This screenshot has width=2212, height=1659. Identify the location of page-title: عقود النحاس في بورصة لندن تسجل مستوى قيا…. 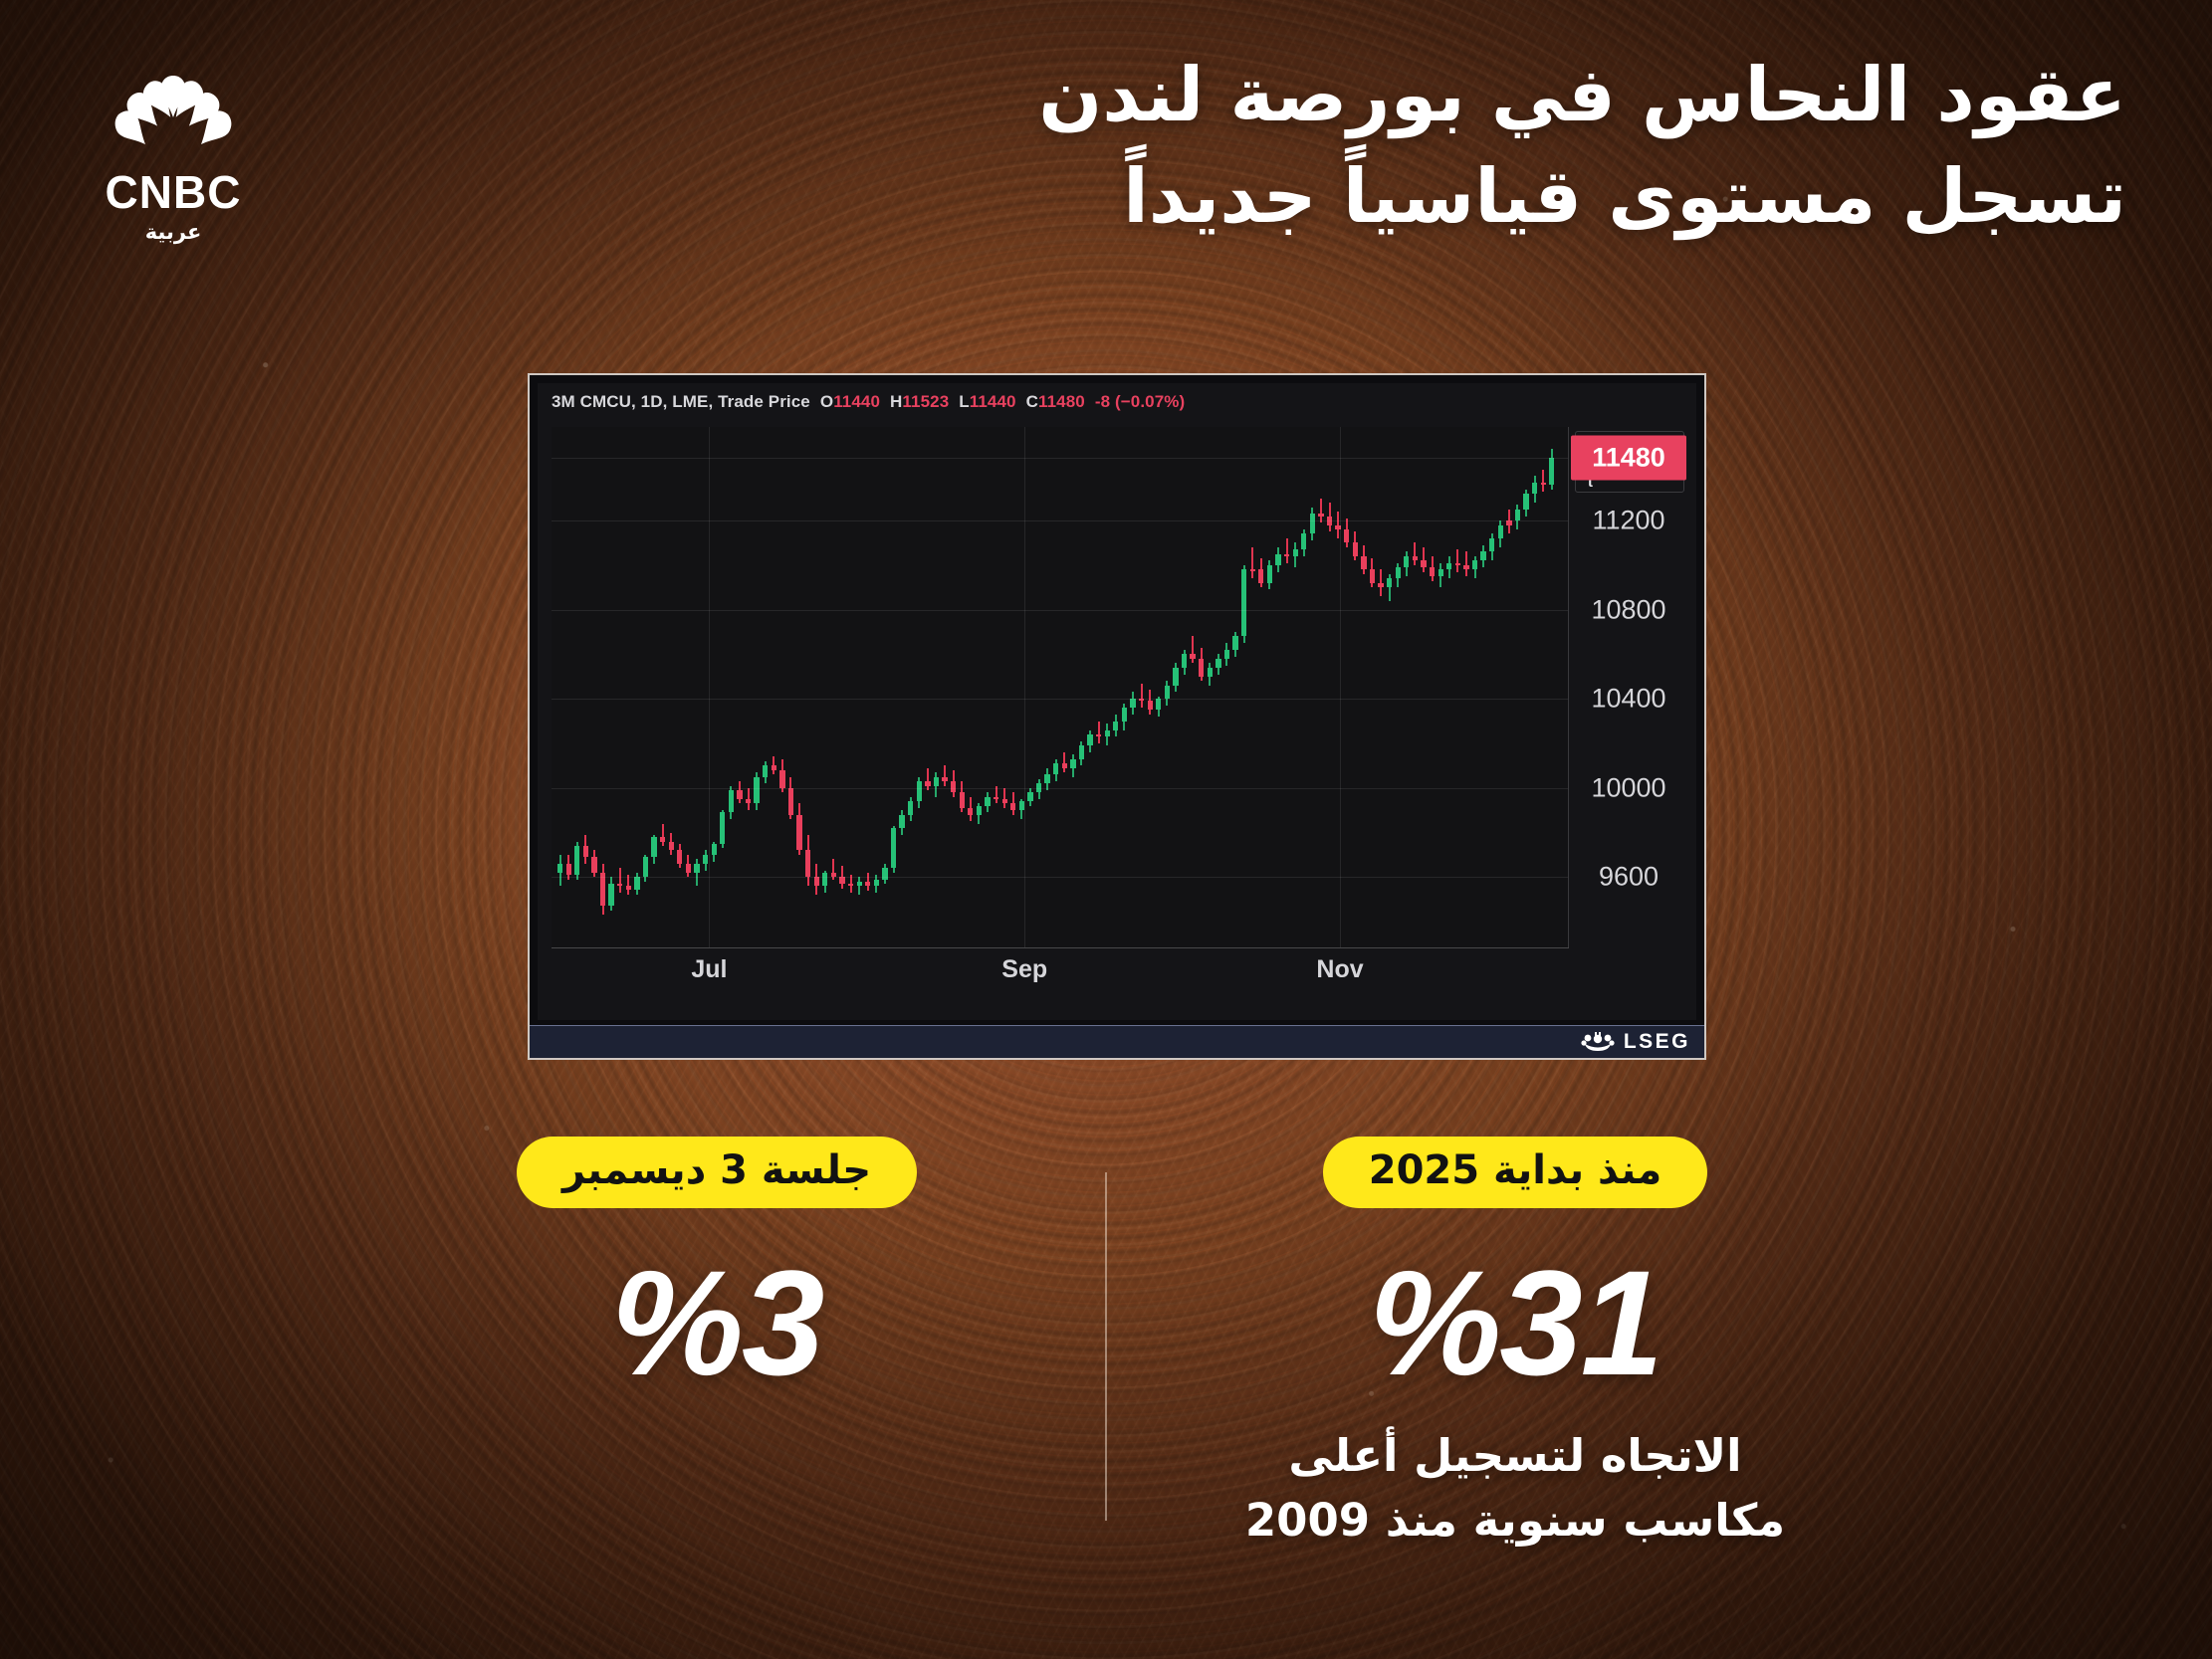
(1494, 145).